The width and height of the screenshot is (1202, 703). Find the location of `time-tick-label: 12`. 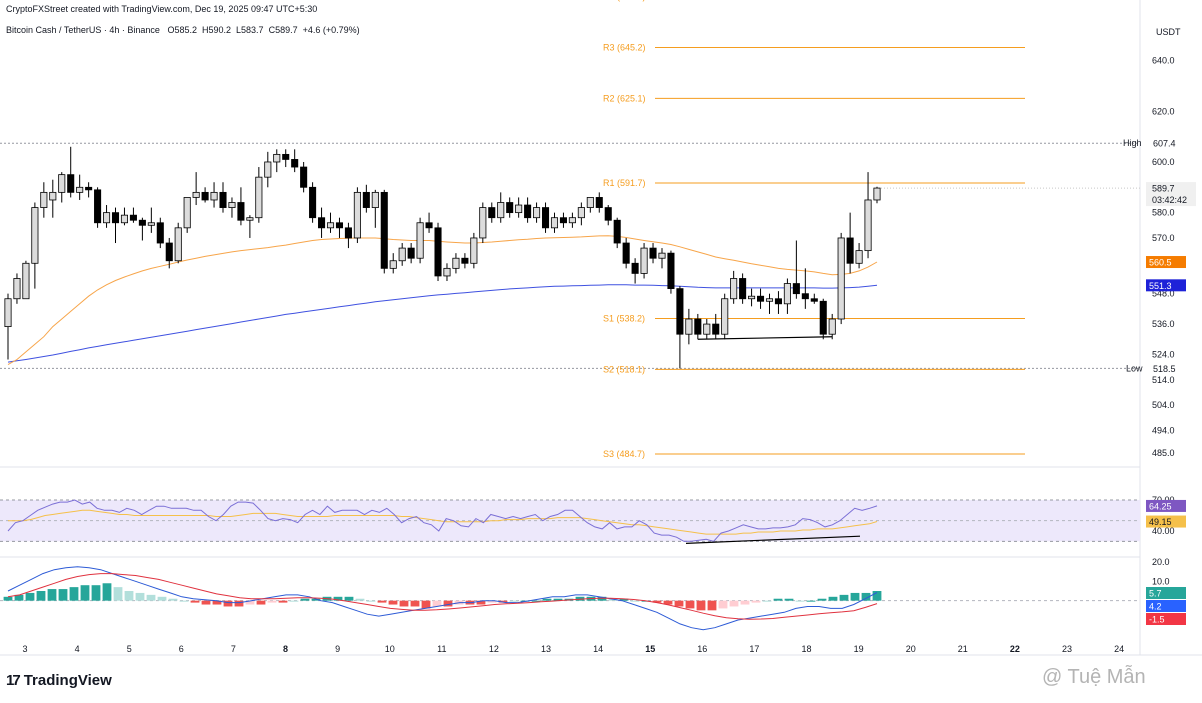

time-tick-label: 12 is located at coordinates (494, 649).